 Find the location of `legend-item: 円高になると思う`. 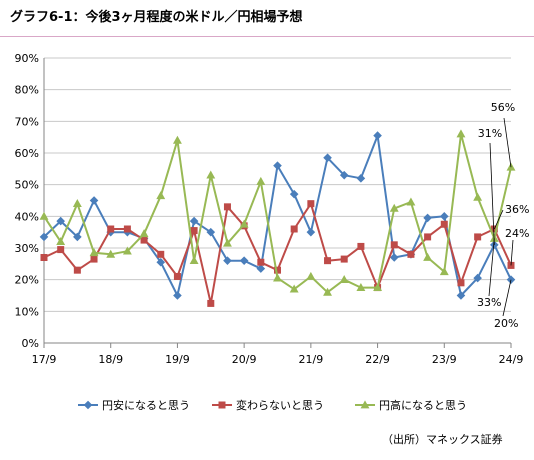

legend-item: 円高になると思う is located at coordinates (411, 405).